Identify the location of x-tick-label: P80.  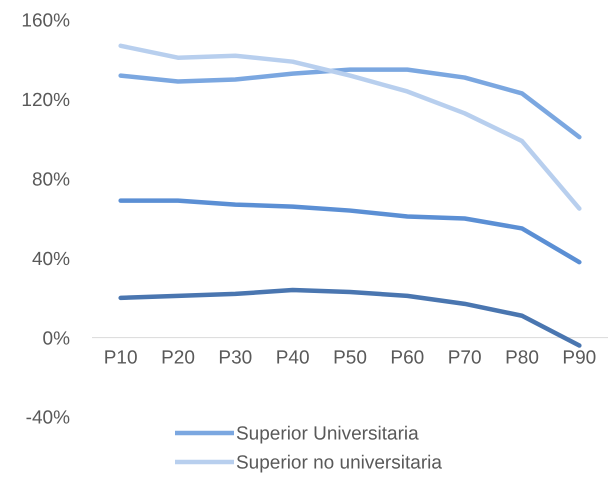
(522, 358).